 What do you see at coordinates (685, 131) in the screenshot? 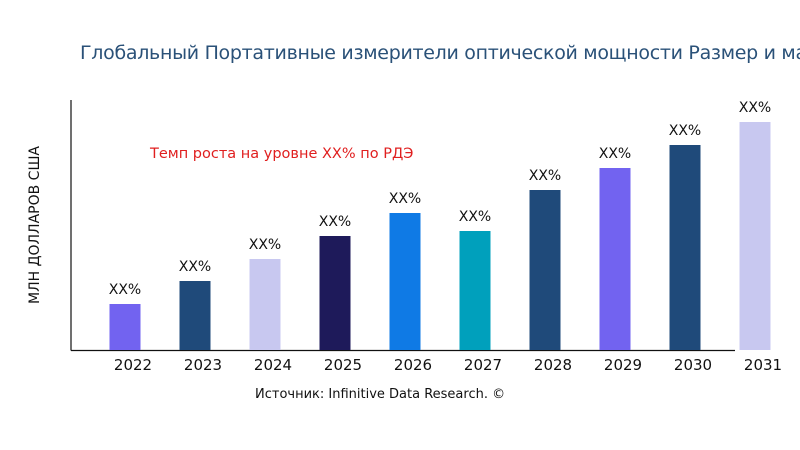
I see `data-label-2030: XX%` at bounding box center [685, 131].